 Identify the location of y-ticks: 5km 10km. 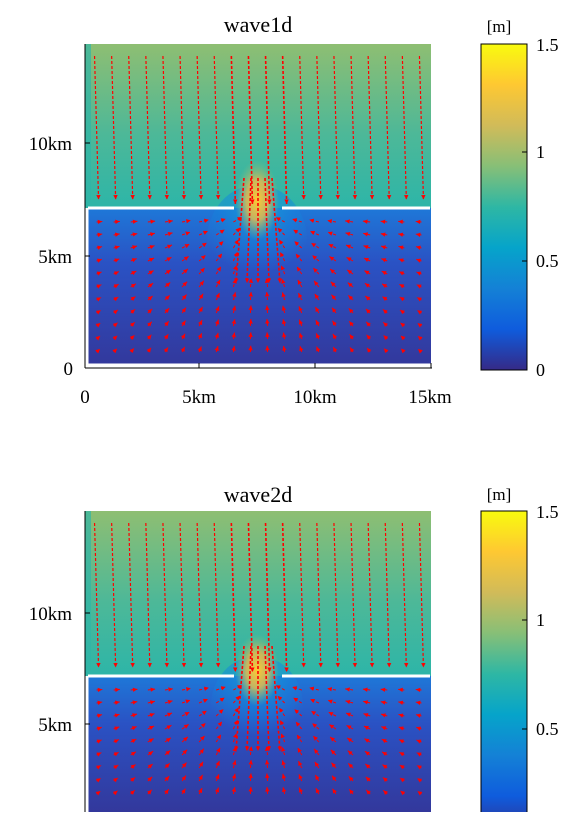
(59, 670).